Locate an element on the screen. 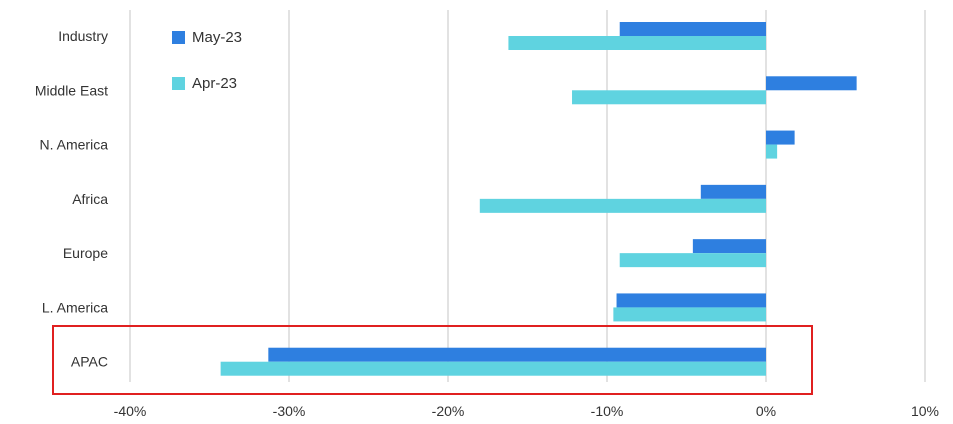  x-tick-label: -10% is located at coordinates (607, 411).